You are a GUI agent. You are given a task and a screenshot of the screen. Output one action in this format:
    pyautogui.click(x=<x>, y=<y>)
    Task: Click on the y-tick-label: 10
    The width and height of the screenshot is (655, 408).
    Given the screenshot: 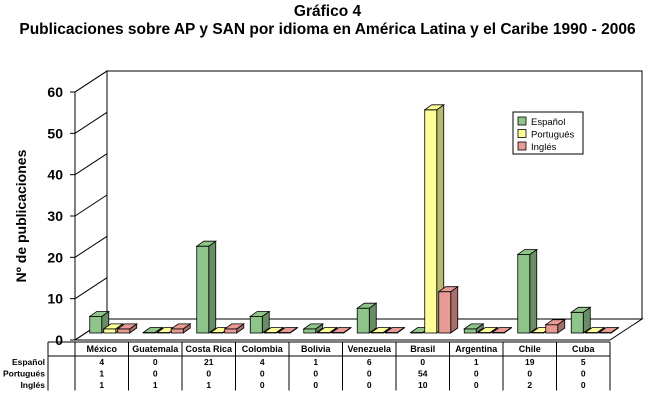 What is the action you would take?
    pyautogui.click(x=55, y=299)
    